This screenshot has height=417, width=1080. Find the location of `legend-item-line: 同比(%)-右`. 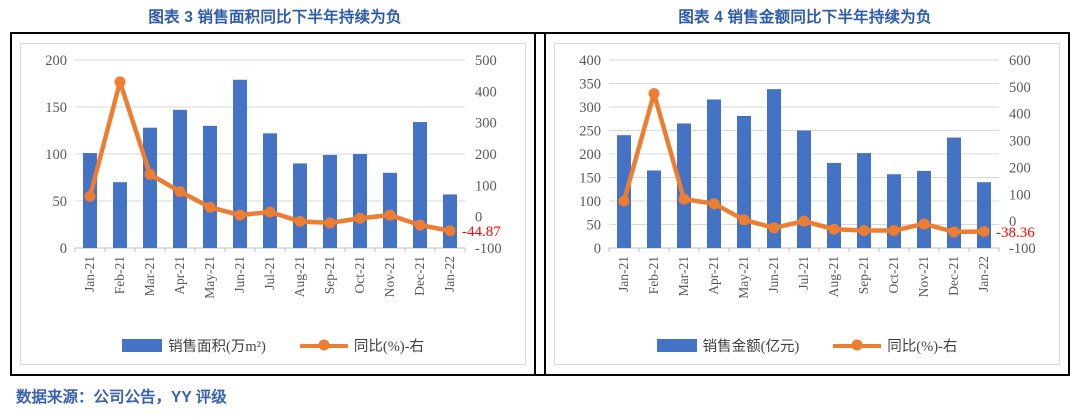

legend-item-line: 同比(%)-右 is located at coordinates (361, 345).